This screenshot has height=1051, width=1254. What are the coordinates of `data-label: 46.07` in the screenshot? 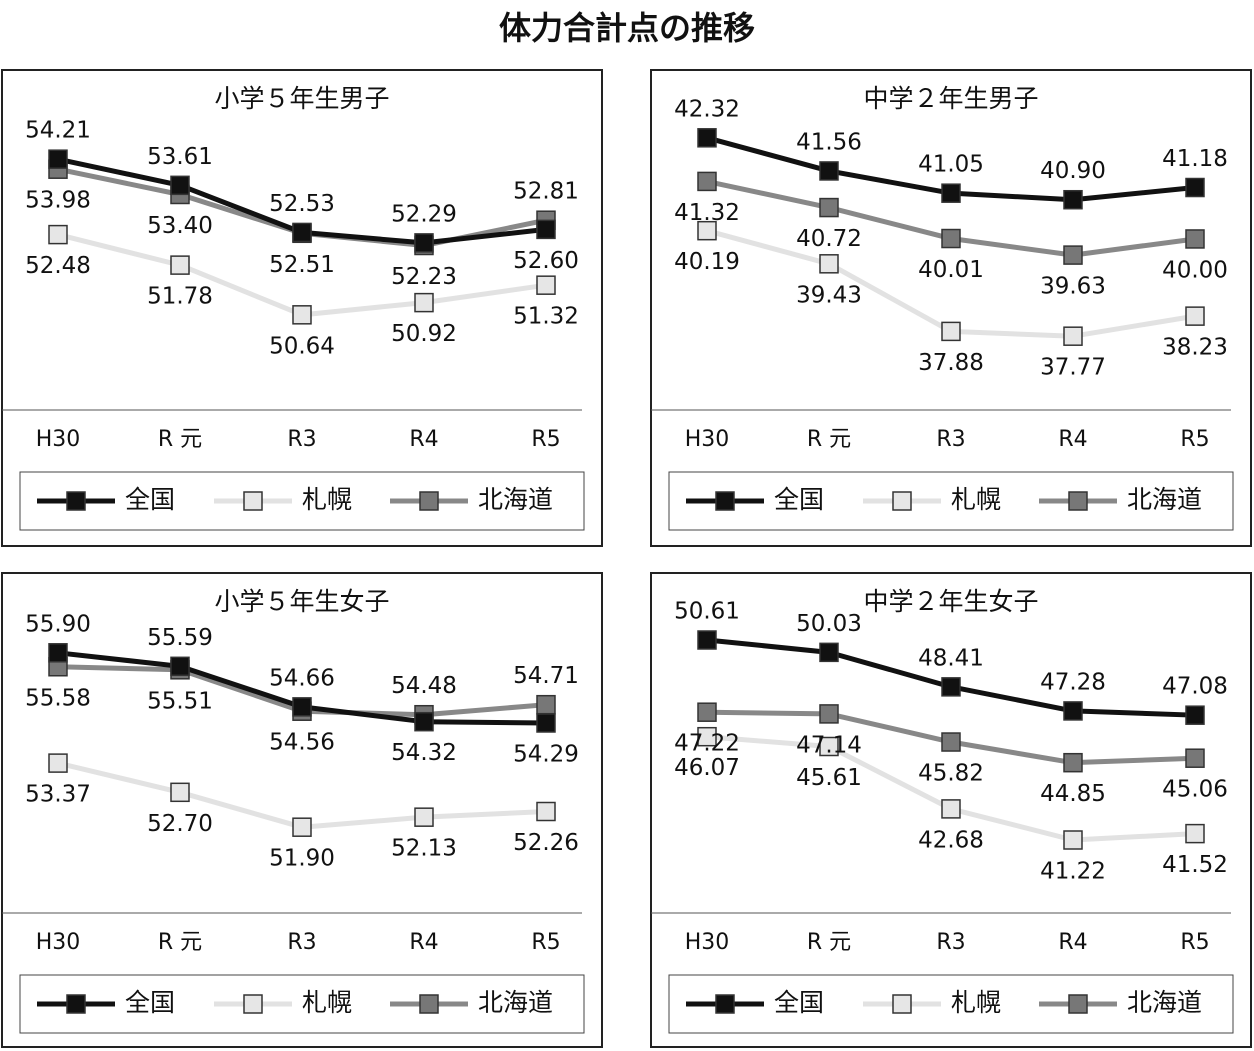 It's located at (707, 768).